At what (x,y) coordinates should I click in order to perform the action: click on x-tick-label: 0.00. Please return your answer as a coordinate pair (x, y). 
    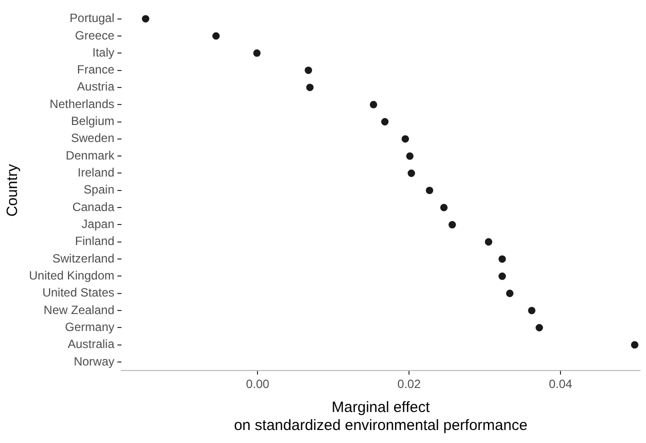
    Looking at the image, I should click on (258, 384).